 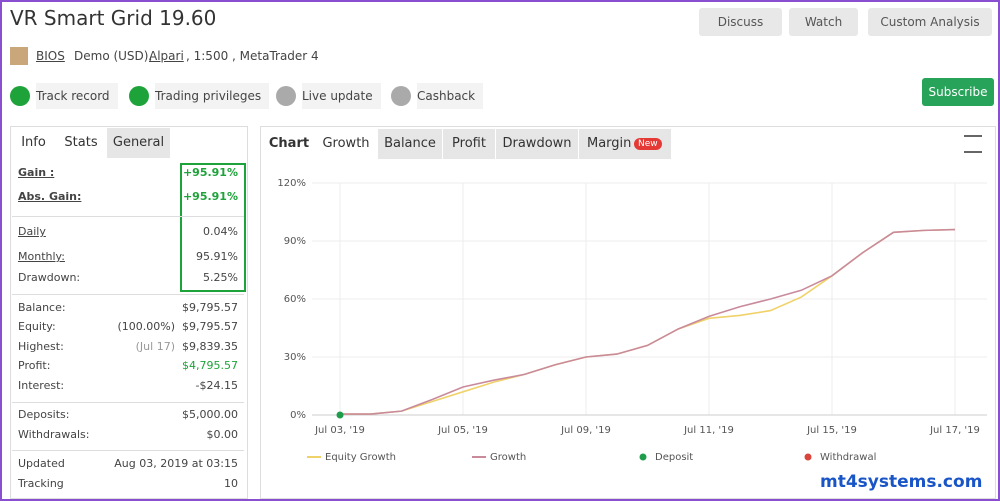 What do you see at coordinates (252, 56) in the screenshot?
I see `details: , 1:500 , MetaTrader 4` at bounding box center [252, 56].